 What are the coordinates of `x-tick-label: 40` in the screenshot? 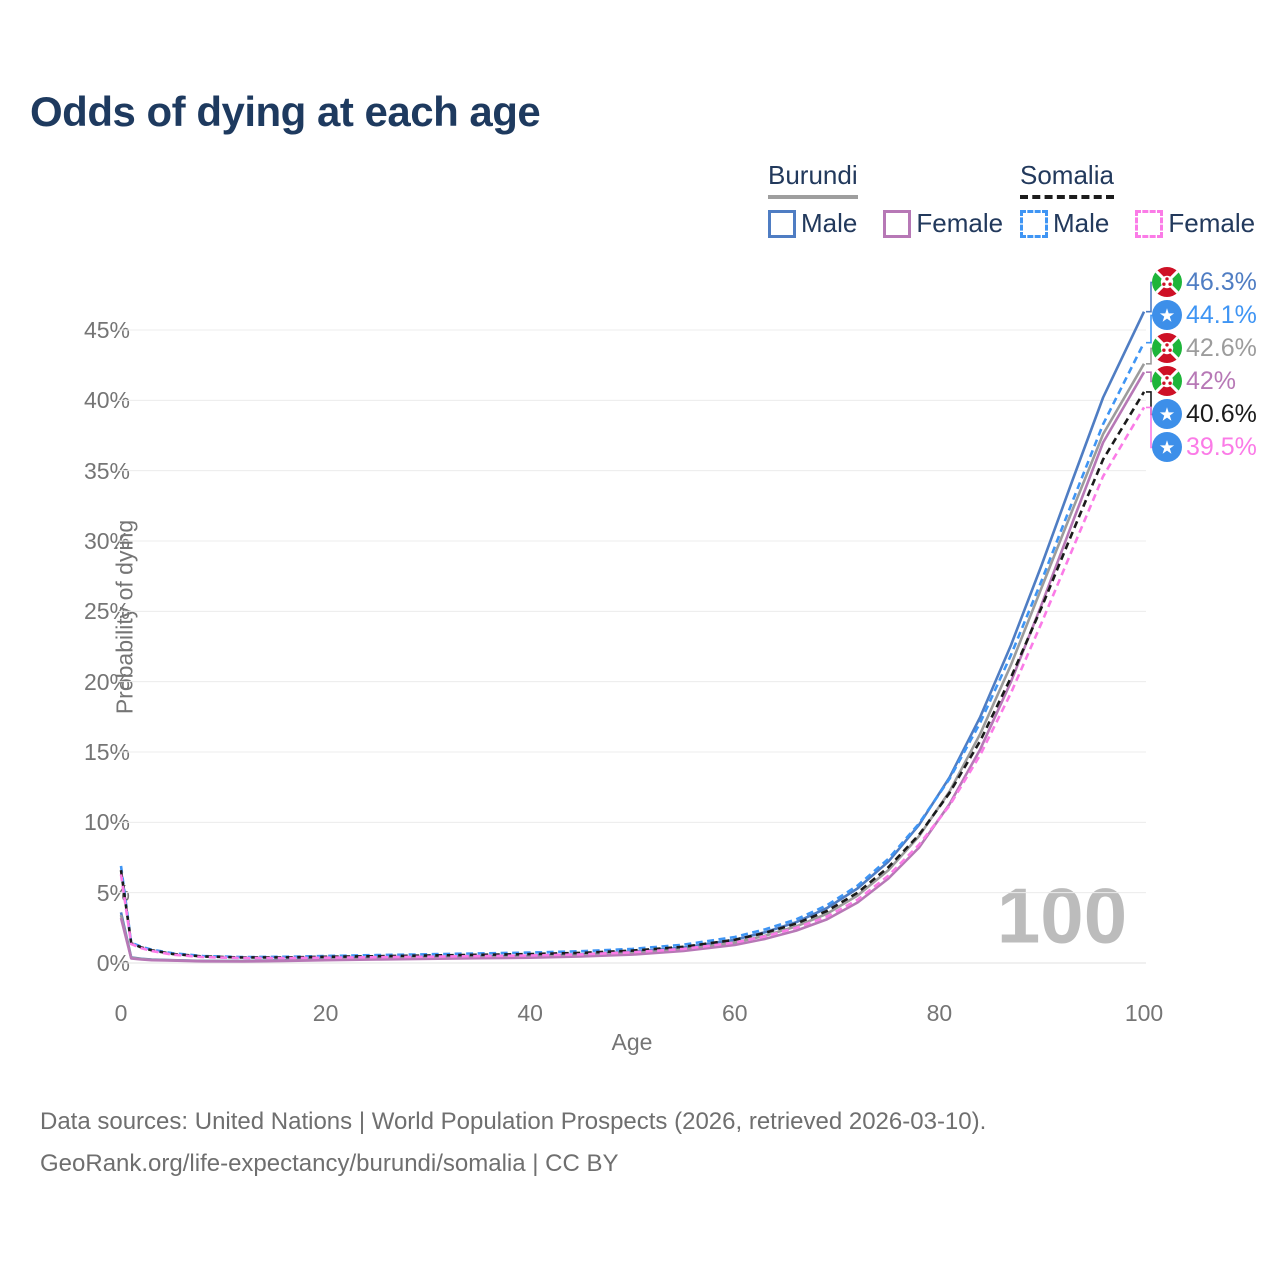 It's located at (530, 1013).